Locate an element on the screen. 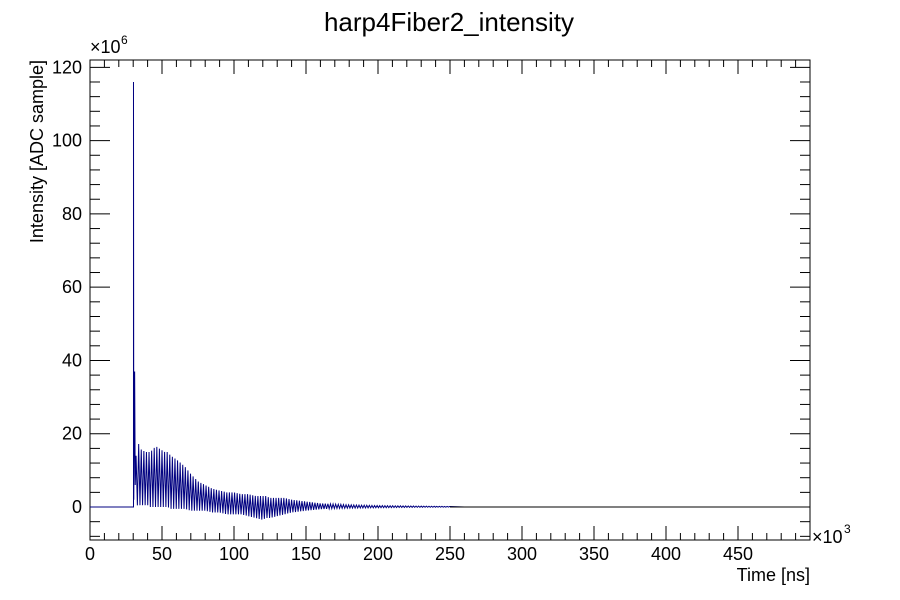 Image resolution: width=900 pixels, height=600 pixels. x-axis-label: Time [ns] is located at coordinates (773, 575).